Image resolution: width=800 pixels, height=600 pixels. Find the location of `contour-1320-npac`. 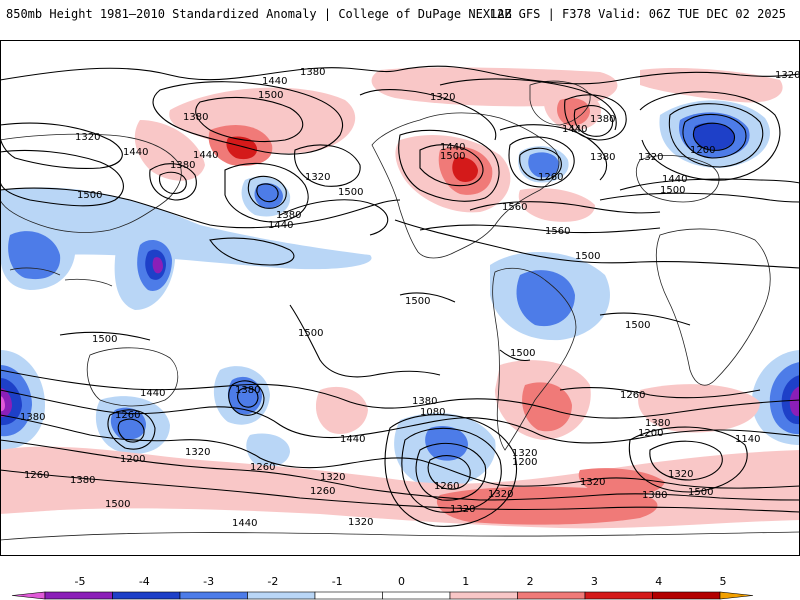

contour-1320-npac is located at coordinates (61, 145).